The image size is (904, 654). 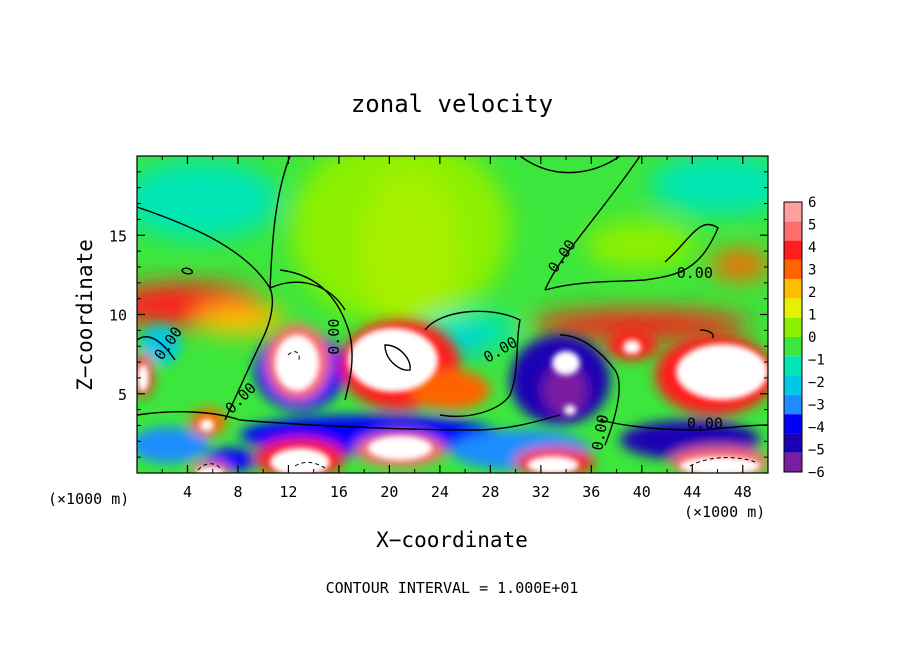 I want to click on colorbar-tick-label: 1, so click(x=812, y=316).